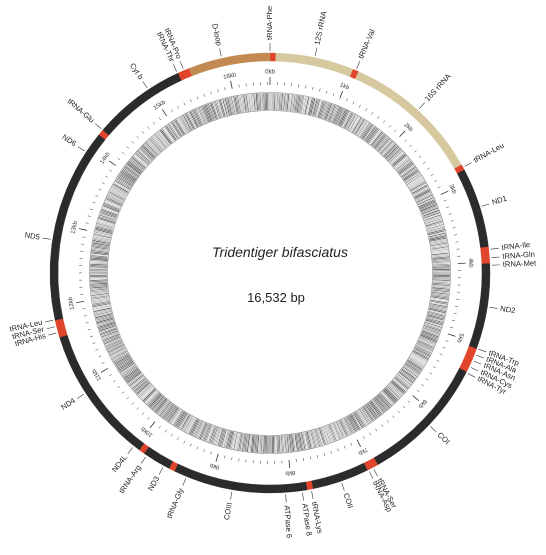 The height and width of the screenshot is (555, 546). What do you see at coordinates (158, 458) in the screenshot?
I see `feature-nd3` at bounding box center [158, 458].